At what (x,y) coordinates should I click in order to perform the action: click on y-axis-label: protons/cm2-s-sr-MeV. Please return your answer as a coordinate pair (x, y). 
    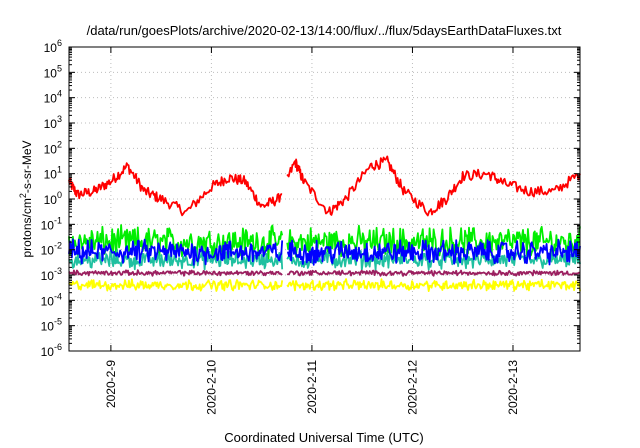
    Looking at the image, I should click on (26, 198).